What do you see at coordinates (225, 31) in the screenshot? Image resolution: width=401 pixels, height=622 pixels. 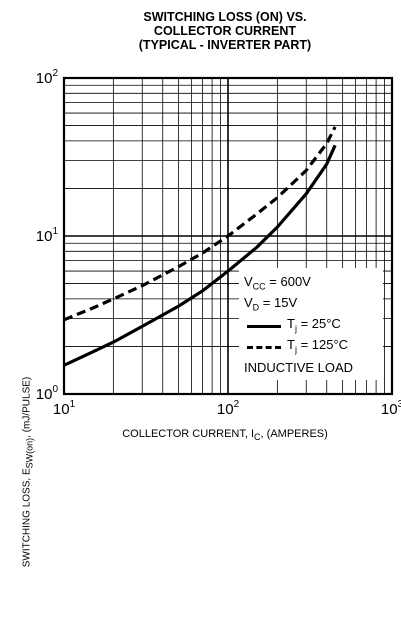 I see `chart-title-line-2: COLLECTOR CURRENT` at bounding box center [225, 31].